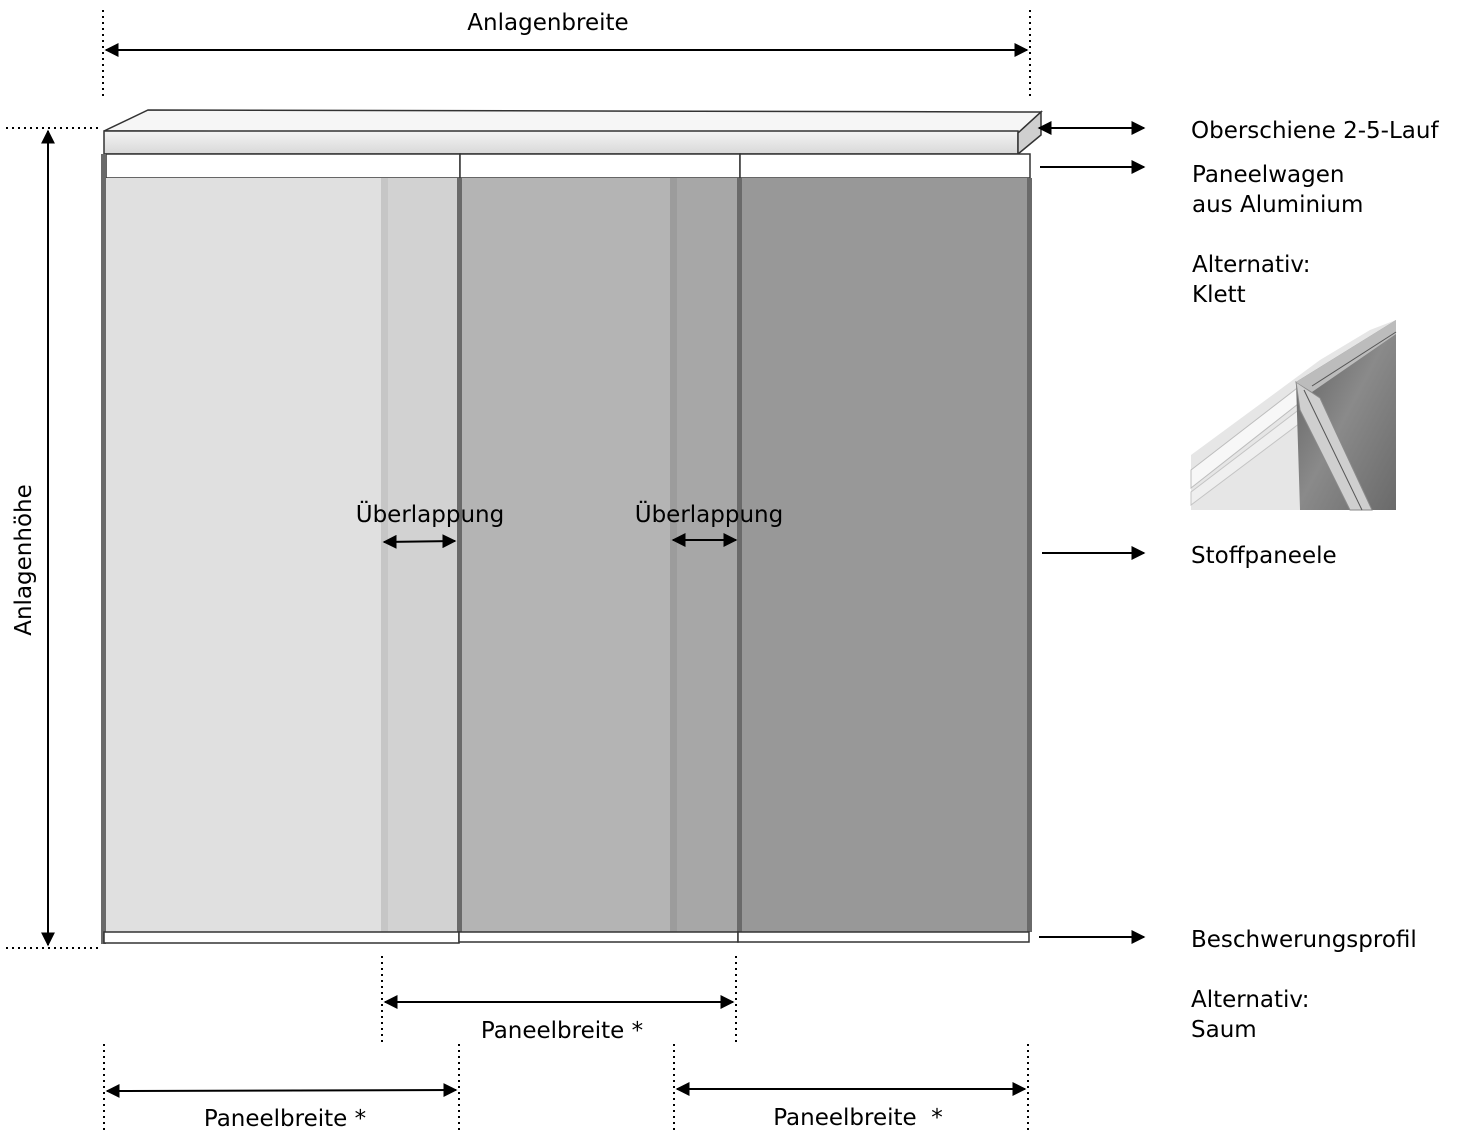 This screenshot has width=1469, height=1131. What do you see at coordinates (24, 560) in the screenshot?
I see `system-height-label: Anlagenhöhe` at bounding box center [24, 560].